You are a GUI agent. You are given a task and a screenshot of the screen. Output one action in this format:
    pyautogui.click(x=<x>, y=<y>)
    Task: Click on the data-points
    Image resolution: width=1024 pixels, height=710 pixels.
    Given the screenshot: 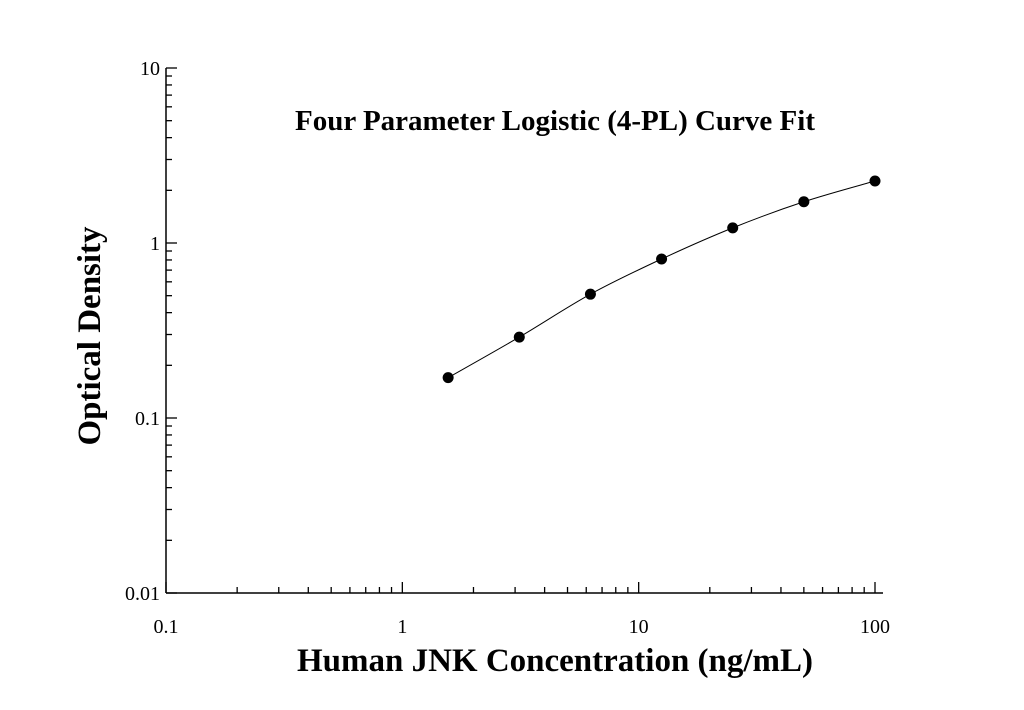 What is the action you would take?
    pyautogui.click(x=661, y=279)
    